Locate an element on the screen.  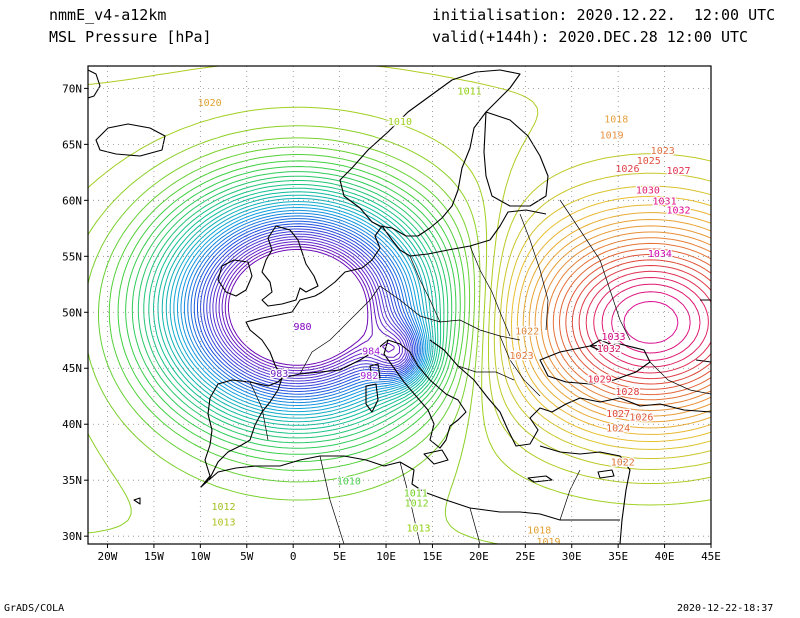
isobar-label: 1020 is located at coordinates (210, 103).